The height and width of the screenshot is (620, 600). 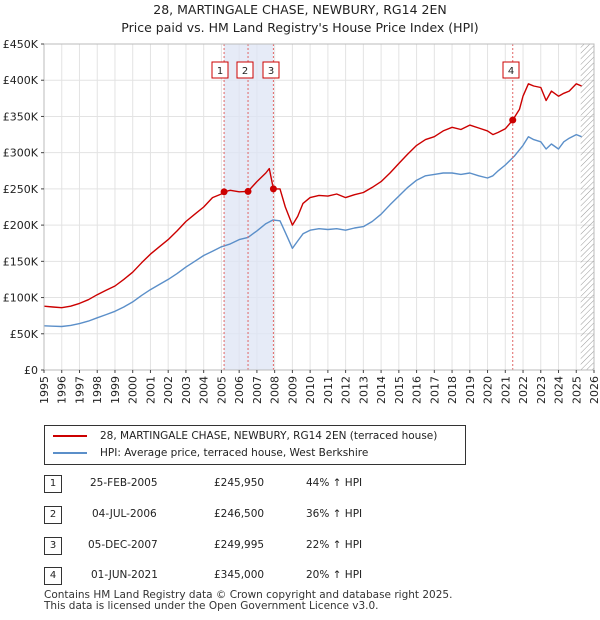 What do you see at coordinates (334, 514) in the screenshot?
I see `transaction-hpi-change: 36% ↑ HPI` at bounding box center [334, 514].